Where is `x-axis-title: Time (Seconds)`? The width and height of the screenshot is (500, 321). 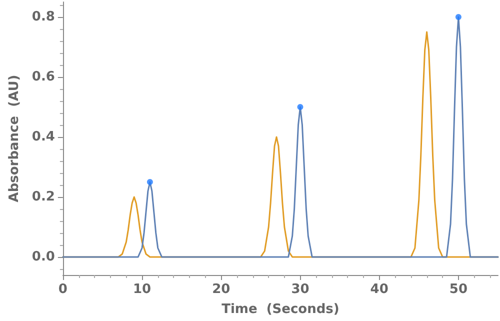 x-axis-title: Time (Seconds) is located at coordinates (281, 309).